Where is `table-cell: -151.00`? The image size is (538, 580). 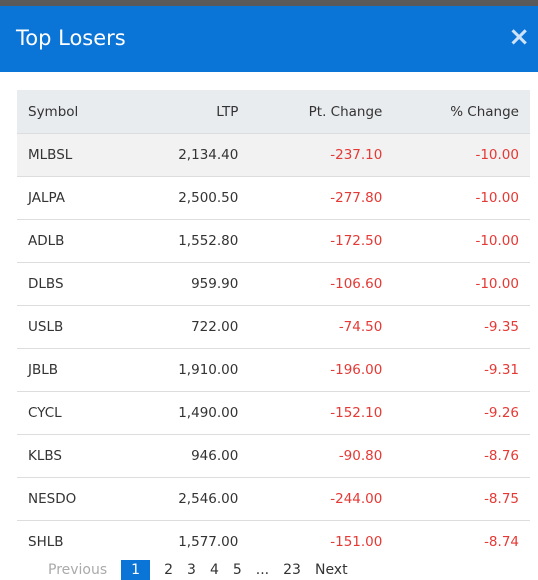
table-cell: -151.00 is located at coordinates (321, 541).